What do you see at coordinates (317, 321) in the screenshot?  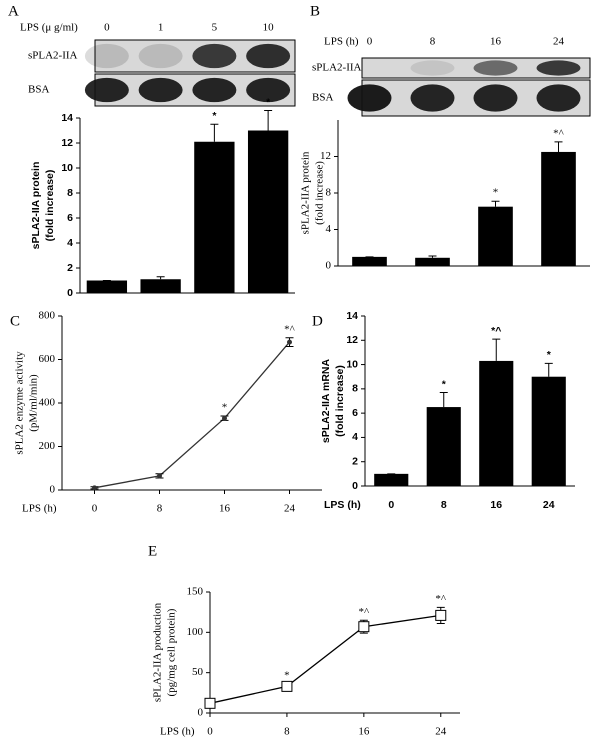 I see `panel-letter: D` at bounding box center [317, 321].